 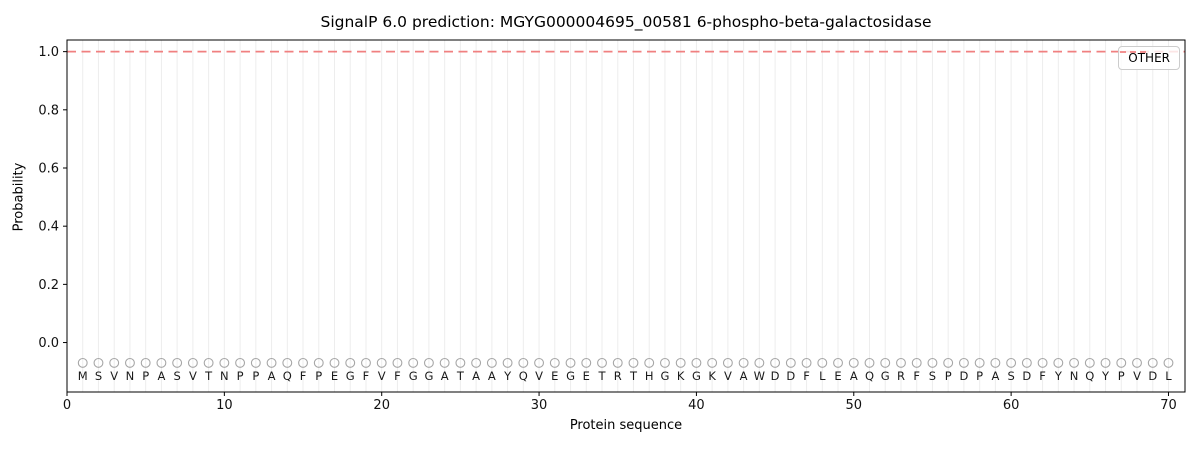 I want to click on legend-dashed-line-sample, so click(x=1134, y=52).